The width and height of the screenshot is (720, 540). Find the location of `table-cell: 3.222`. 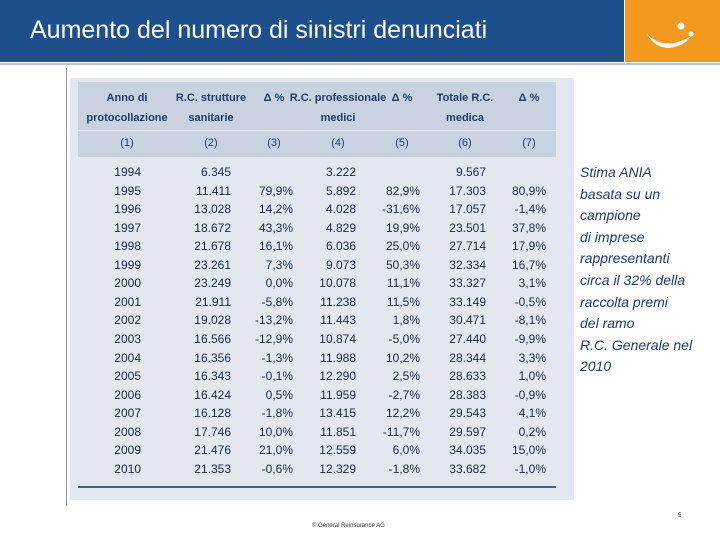

table-cell: 3.222 is located at coordinates (340, 172).